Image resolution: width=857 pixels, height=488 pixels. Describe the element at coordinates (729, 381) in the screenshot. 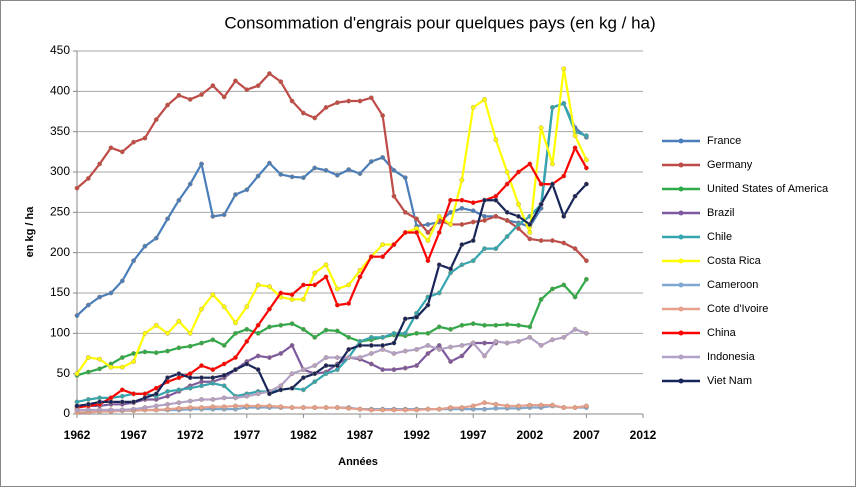

I see `legend-text: Viet Nam` at that location.